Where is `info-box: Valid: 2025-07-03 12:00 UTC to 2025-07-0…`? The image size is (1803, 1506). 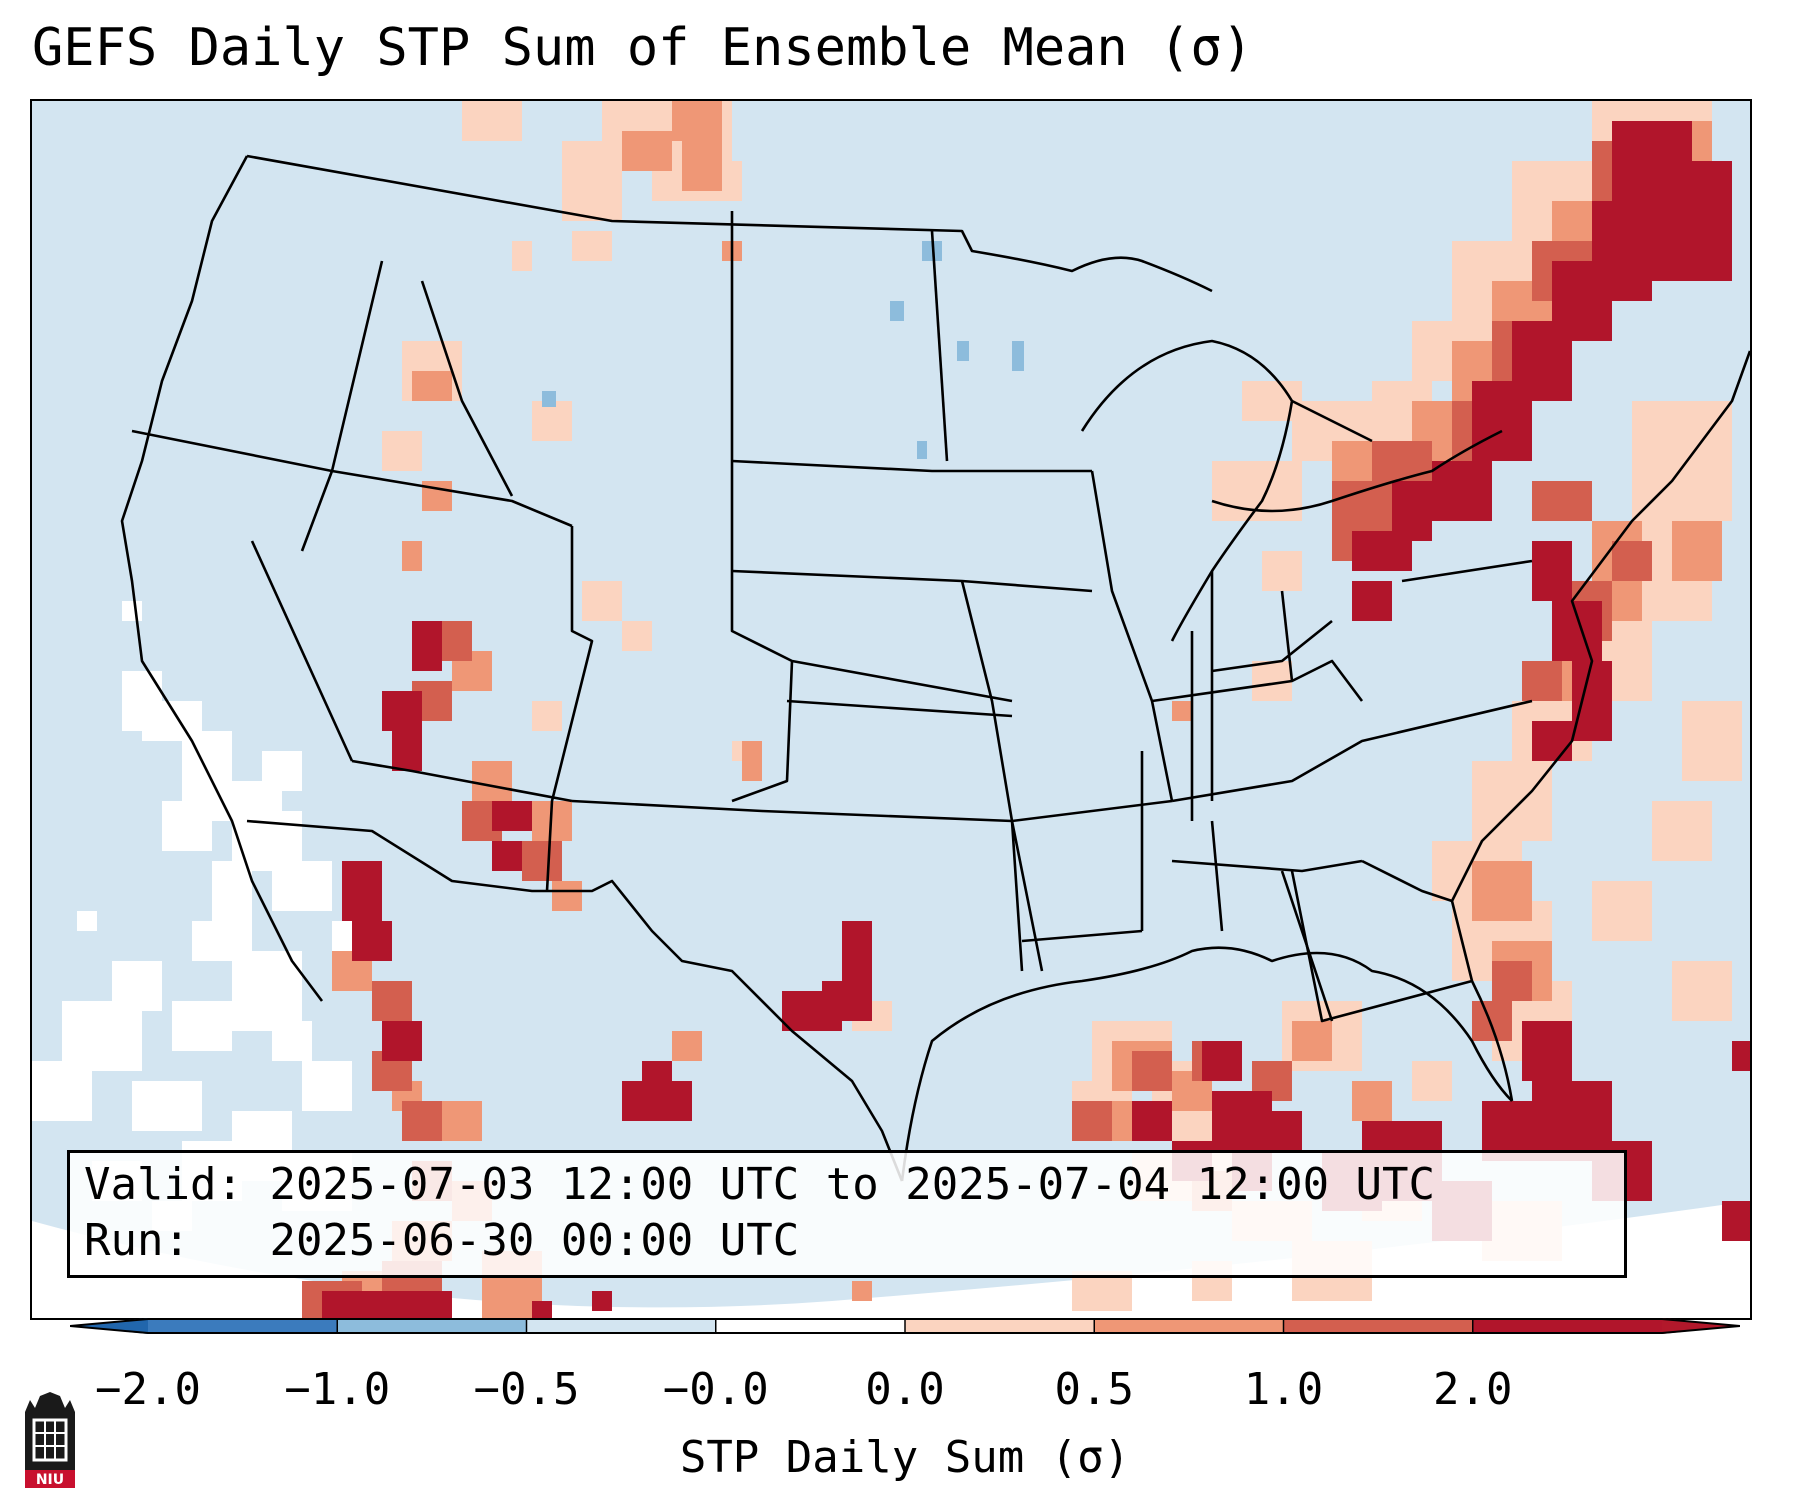 info-box: Valid: 2025-07-03 12:00 UTC to 2025-07-0… is located at coordinates (847, 1214).